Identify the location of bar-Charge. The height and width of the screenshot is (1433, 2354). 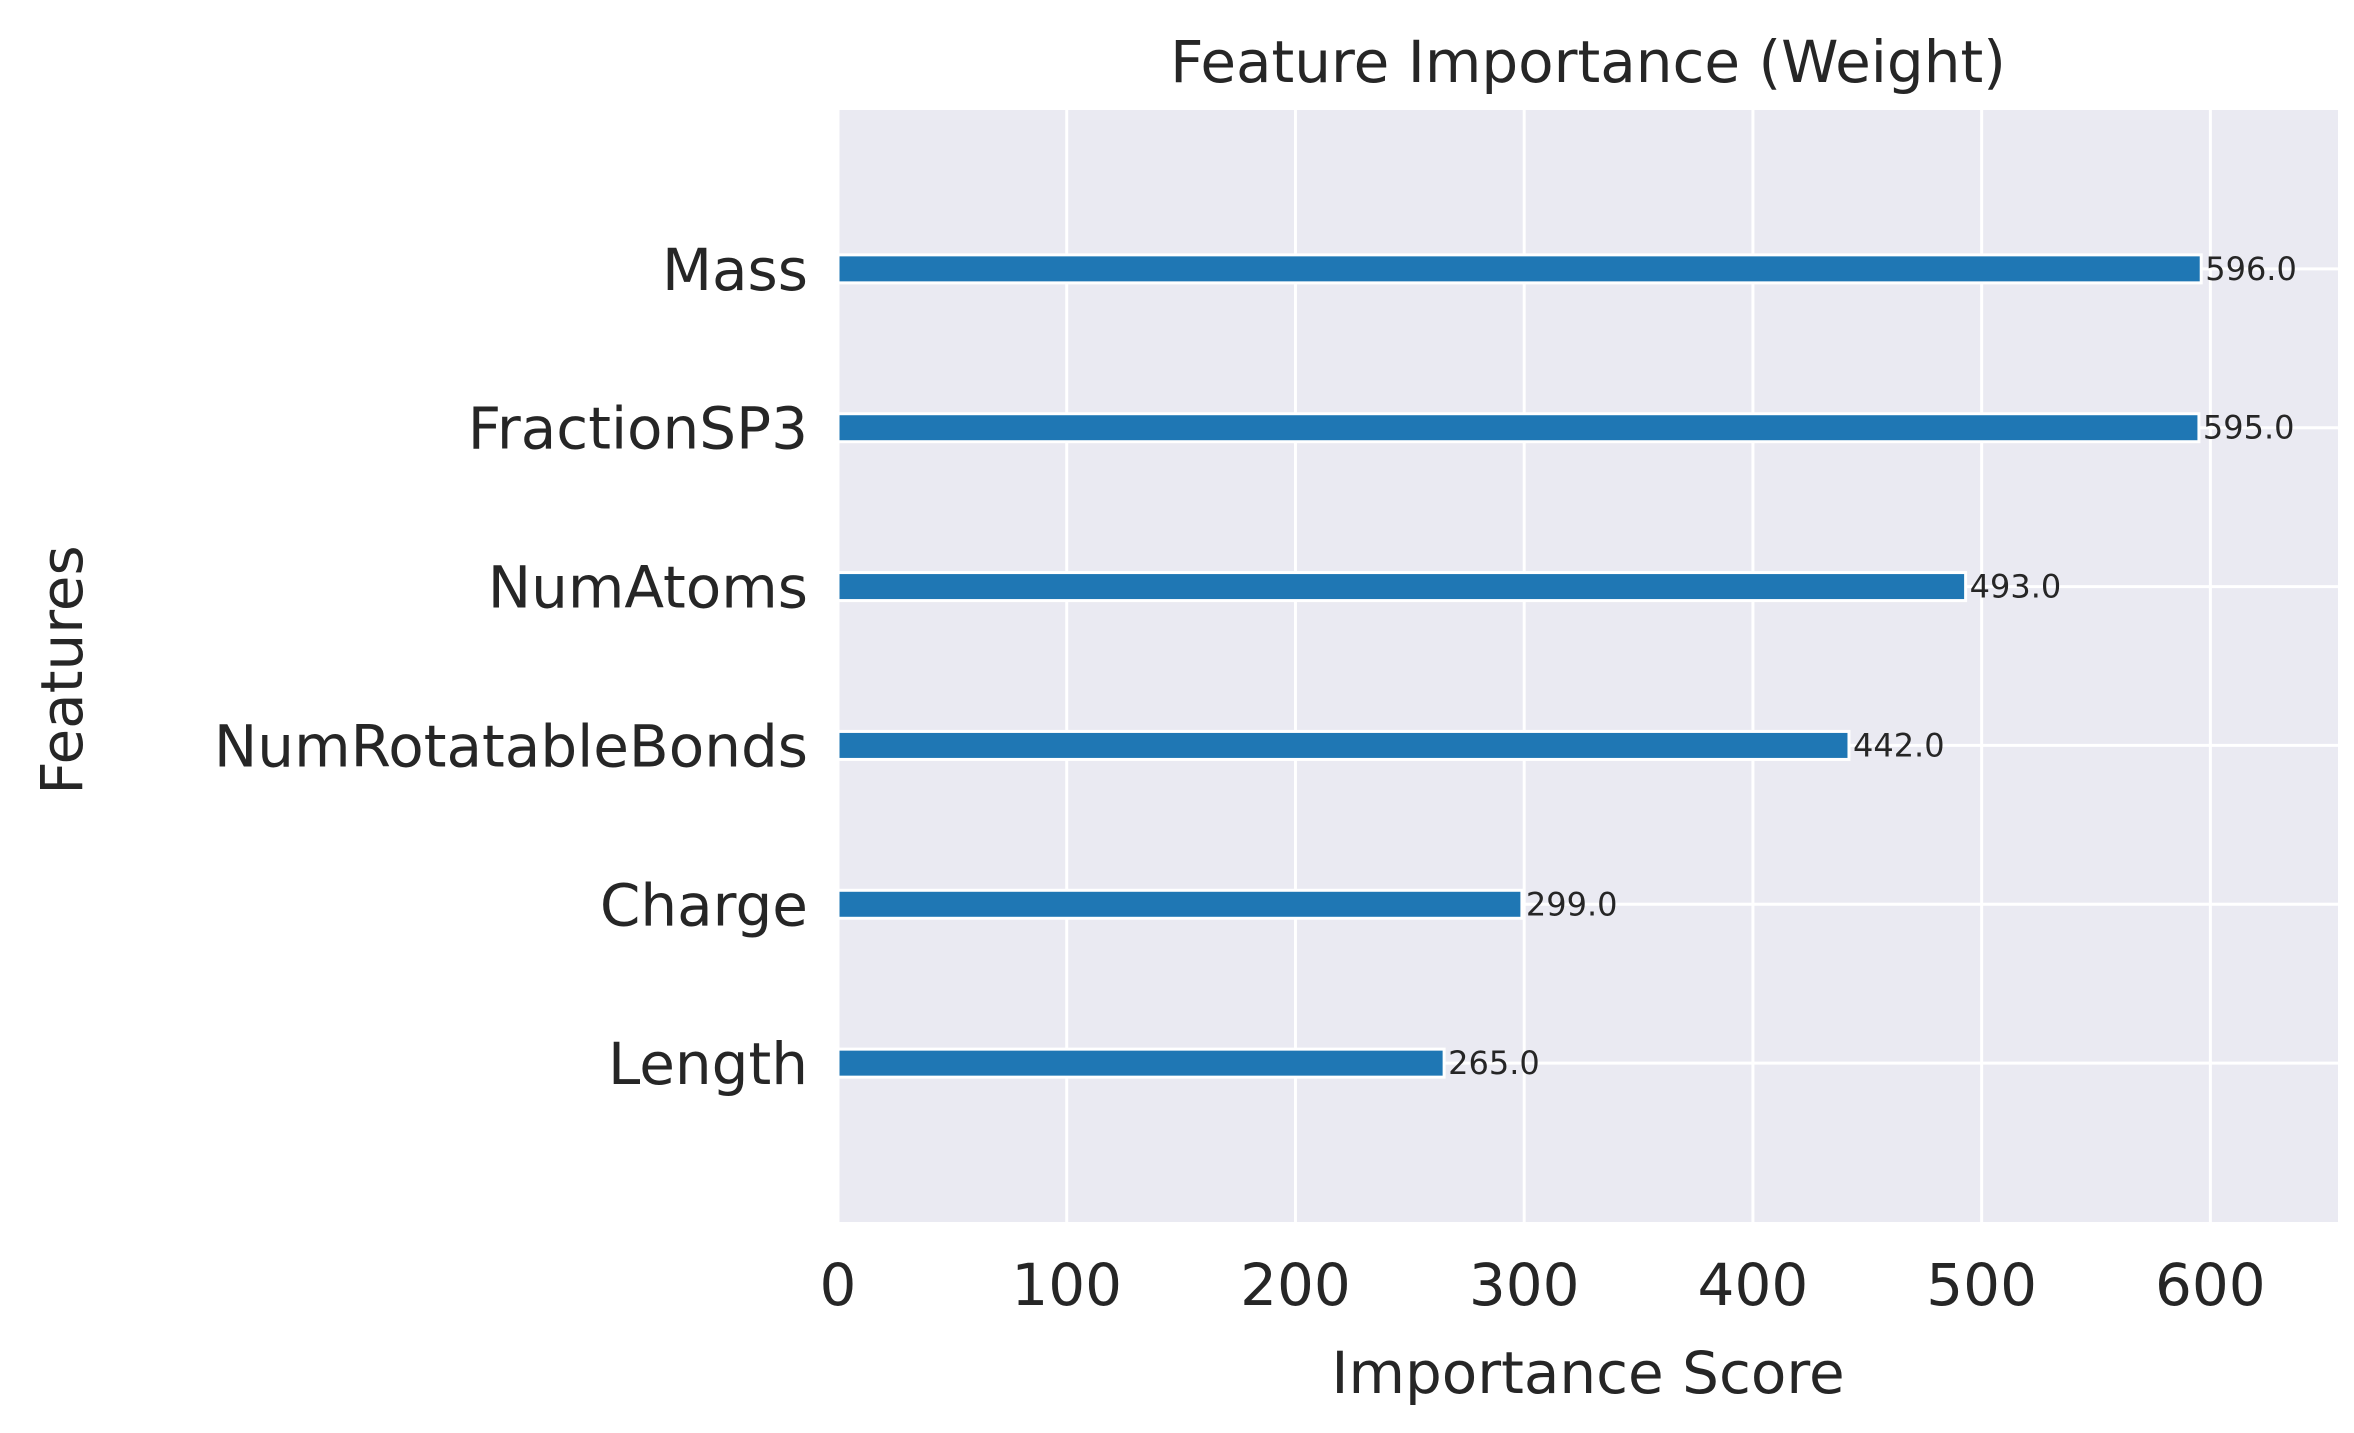
(1180, 904).